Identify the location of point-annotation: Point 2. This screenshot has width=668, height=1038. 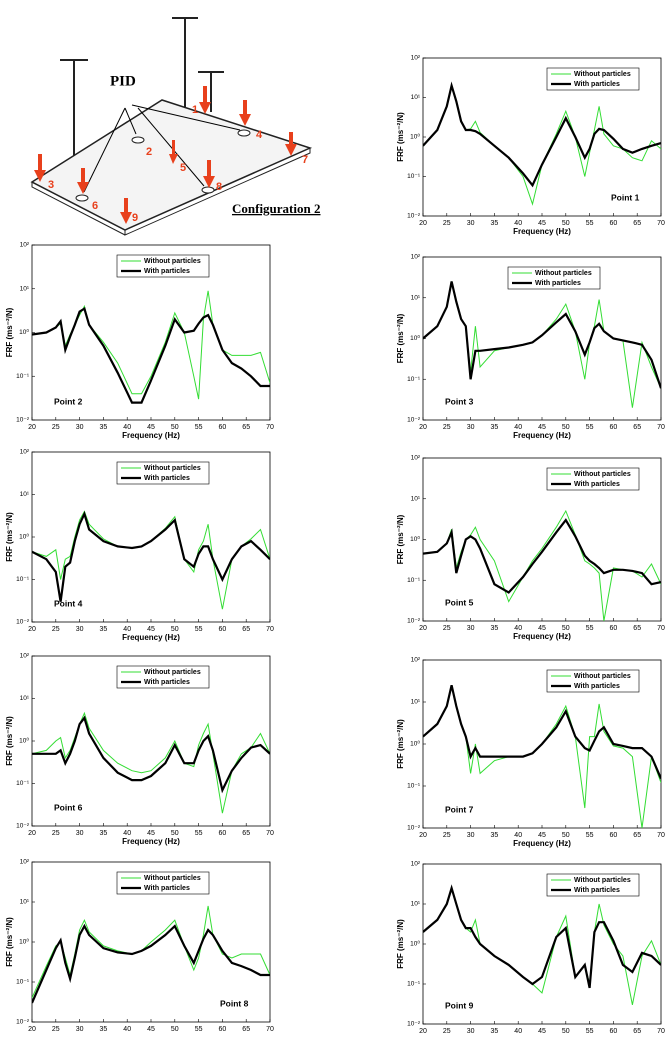
(68, 401).